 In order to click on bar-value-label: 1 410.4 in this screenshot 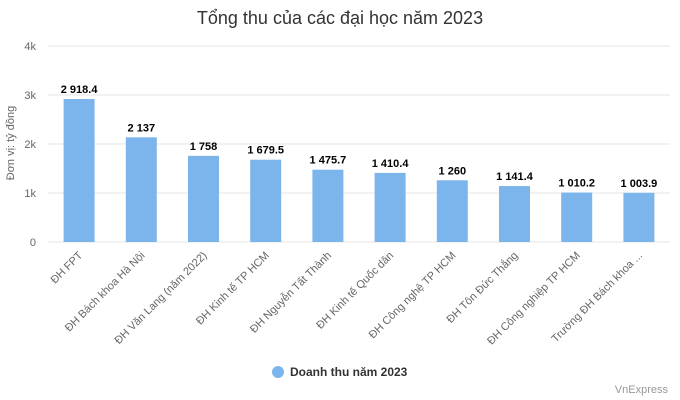, I will do `click(391, 164)`.